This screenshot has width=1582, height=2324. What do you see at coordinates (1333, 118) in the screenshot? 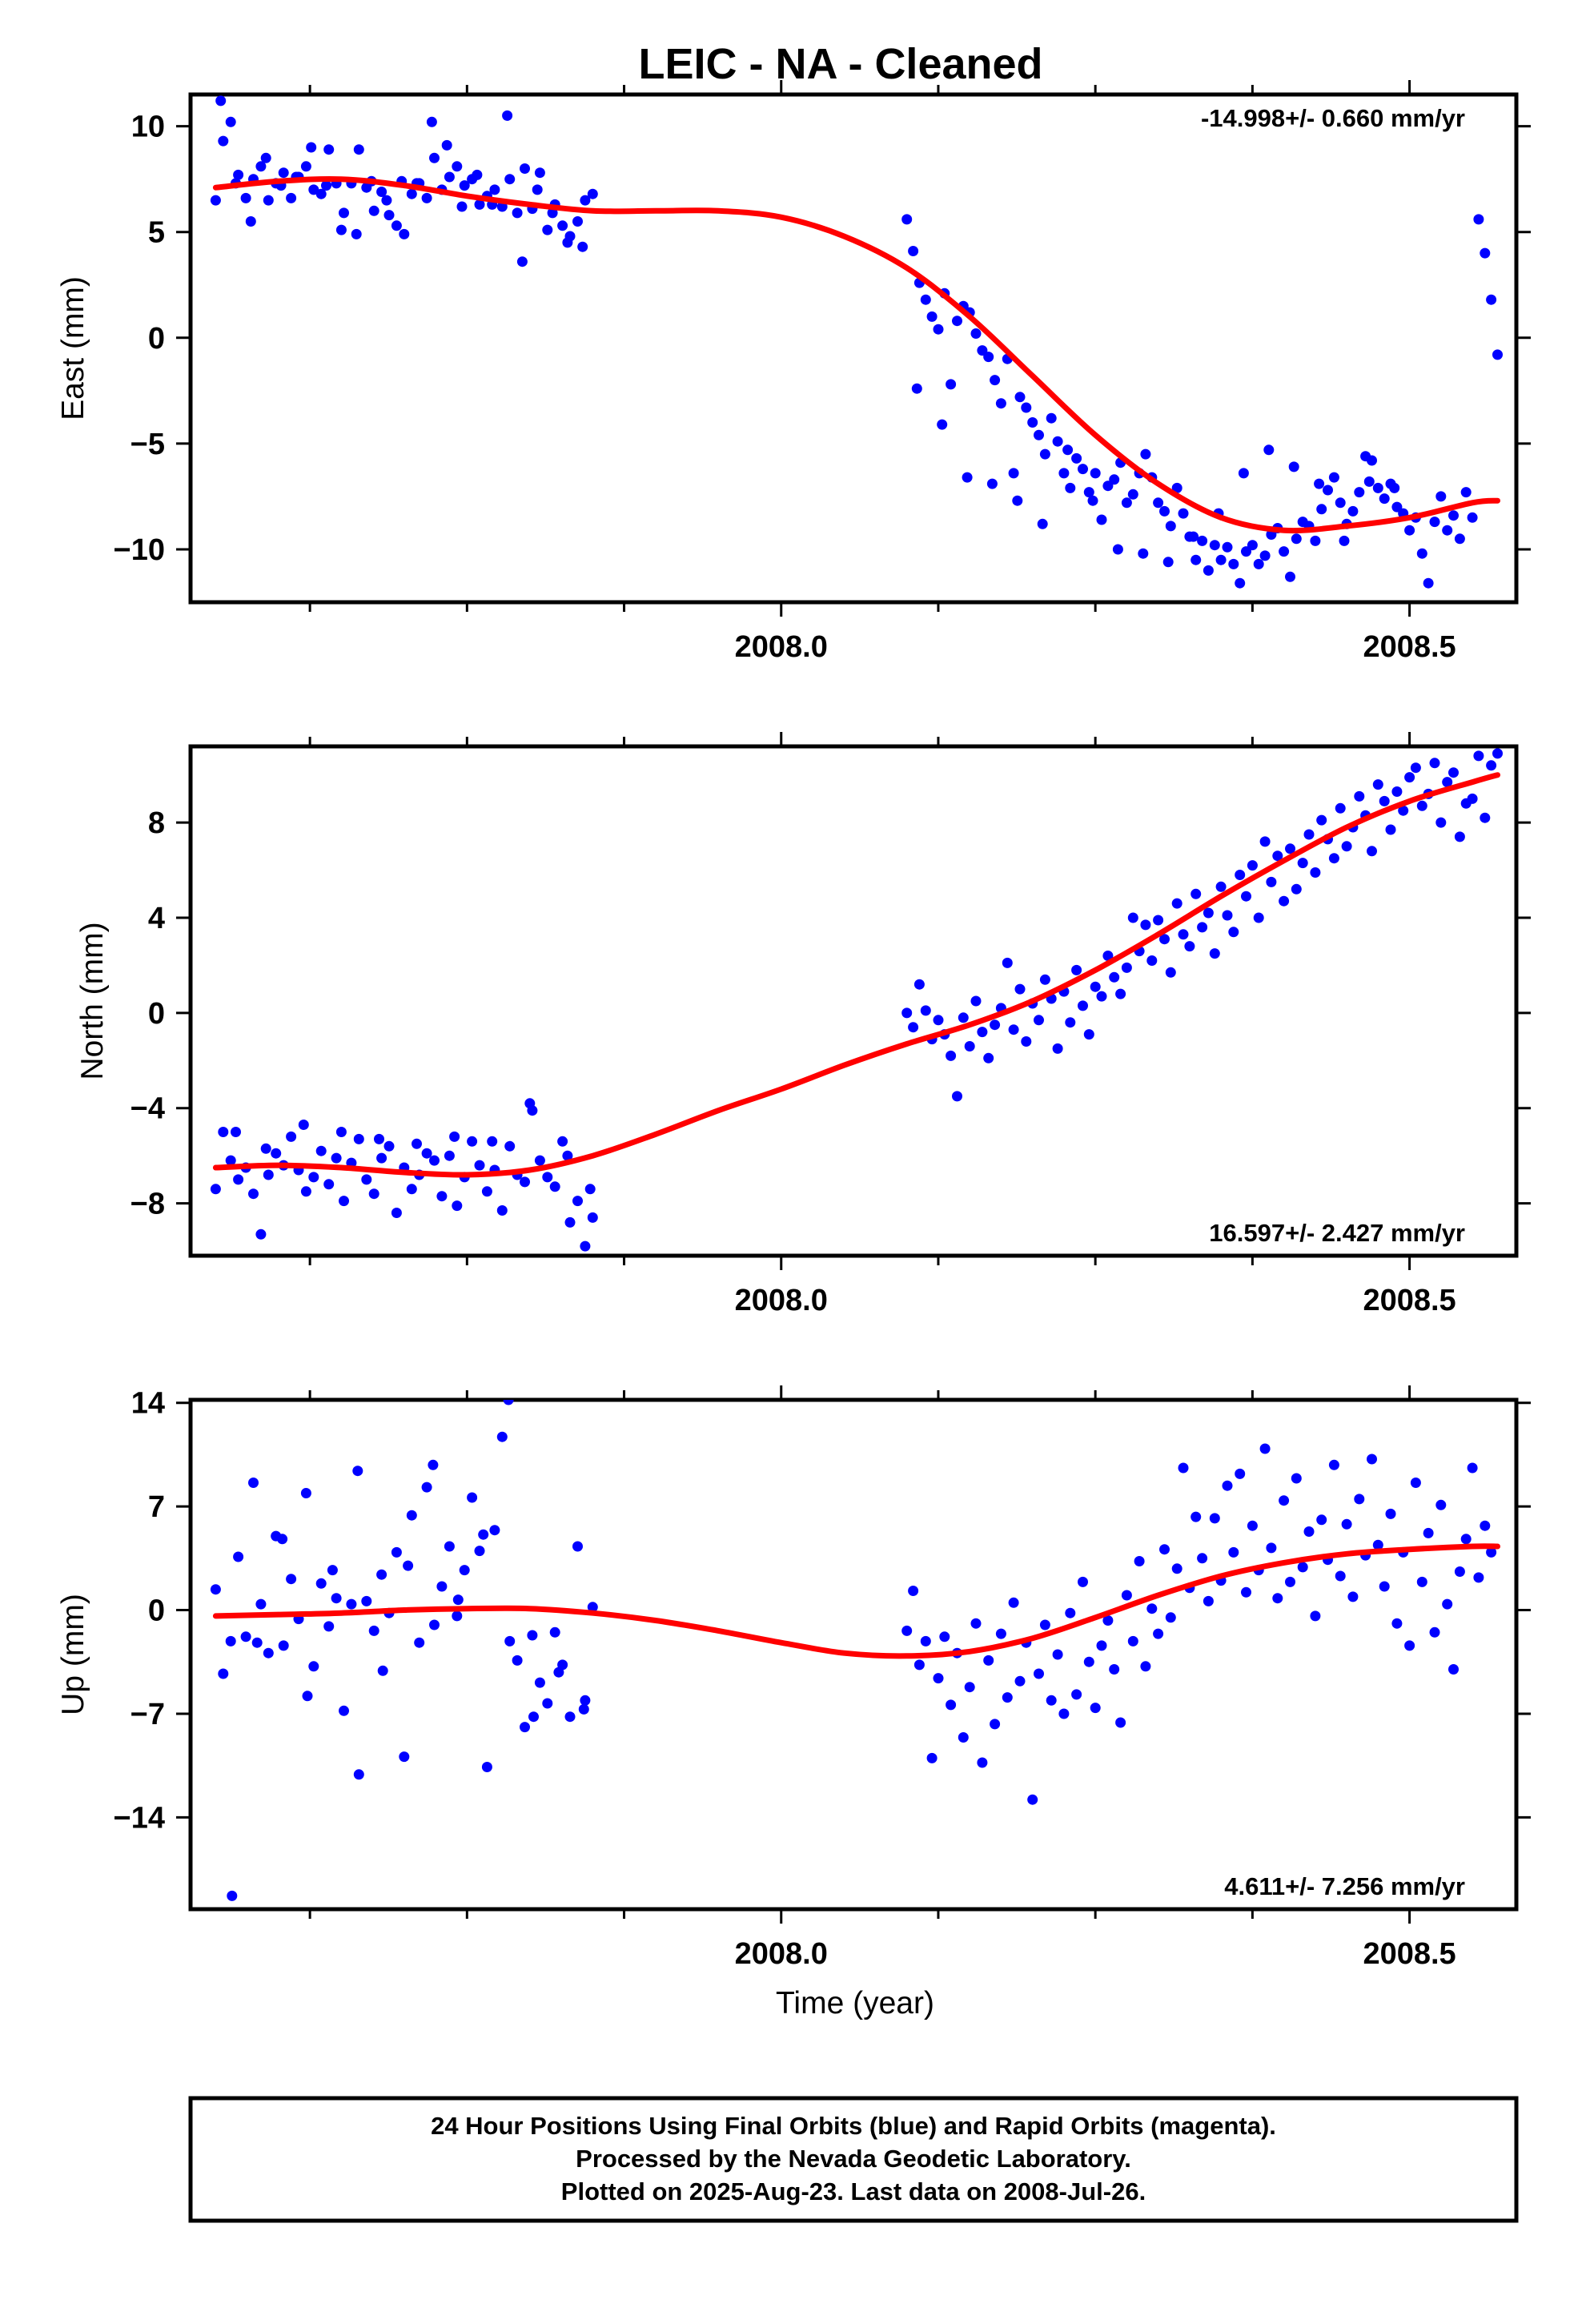
I see `east-rate-label: -14.998+/- 0.660 mm/yr` at bounding box center [1333, 118].